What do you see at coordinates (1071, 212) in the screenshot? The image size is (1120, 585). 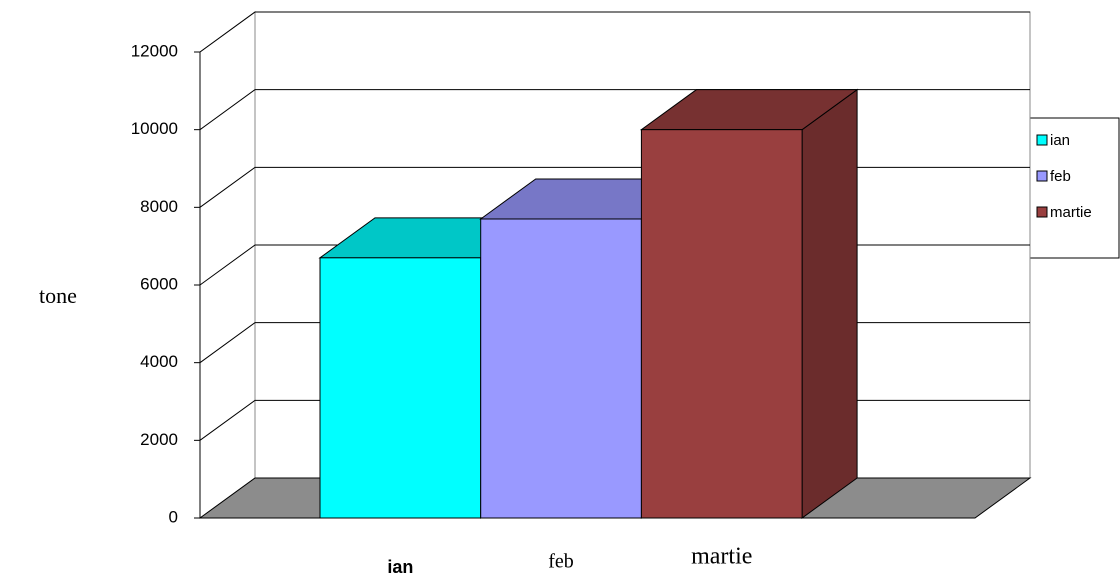 I see `legend-text: martie` at bounding box center [1071, 212].